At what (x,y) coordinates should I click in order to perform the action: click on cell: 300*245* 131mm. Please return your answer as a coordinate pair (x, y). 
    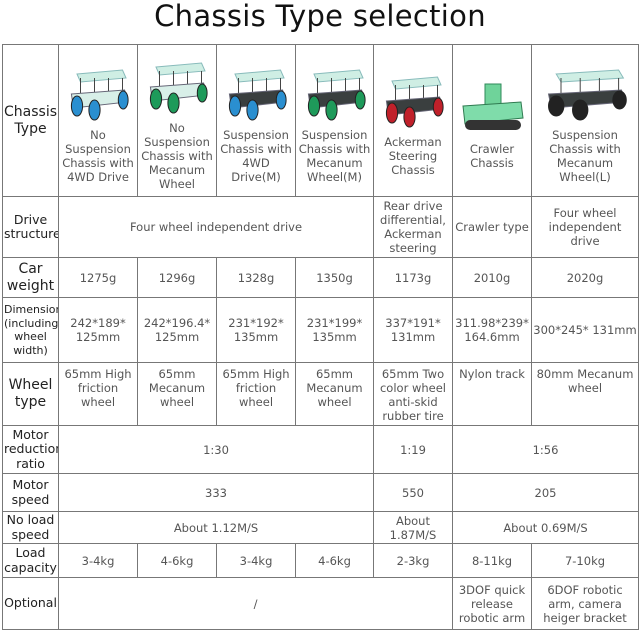
    Looking at the image, I should click on (585, 330).